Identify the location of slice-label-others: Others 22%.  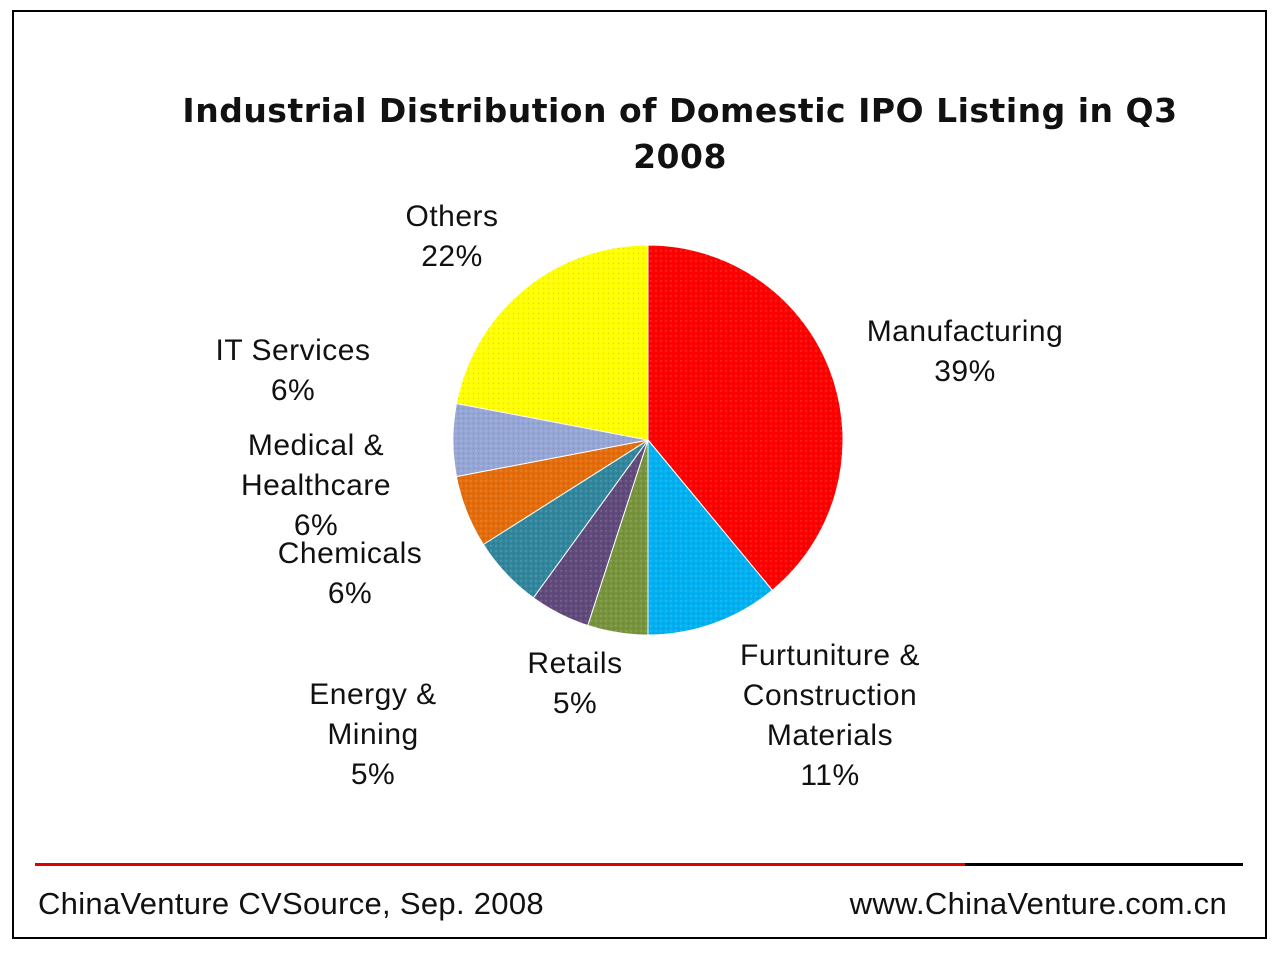
(451, 237).